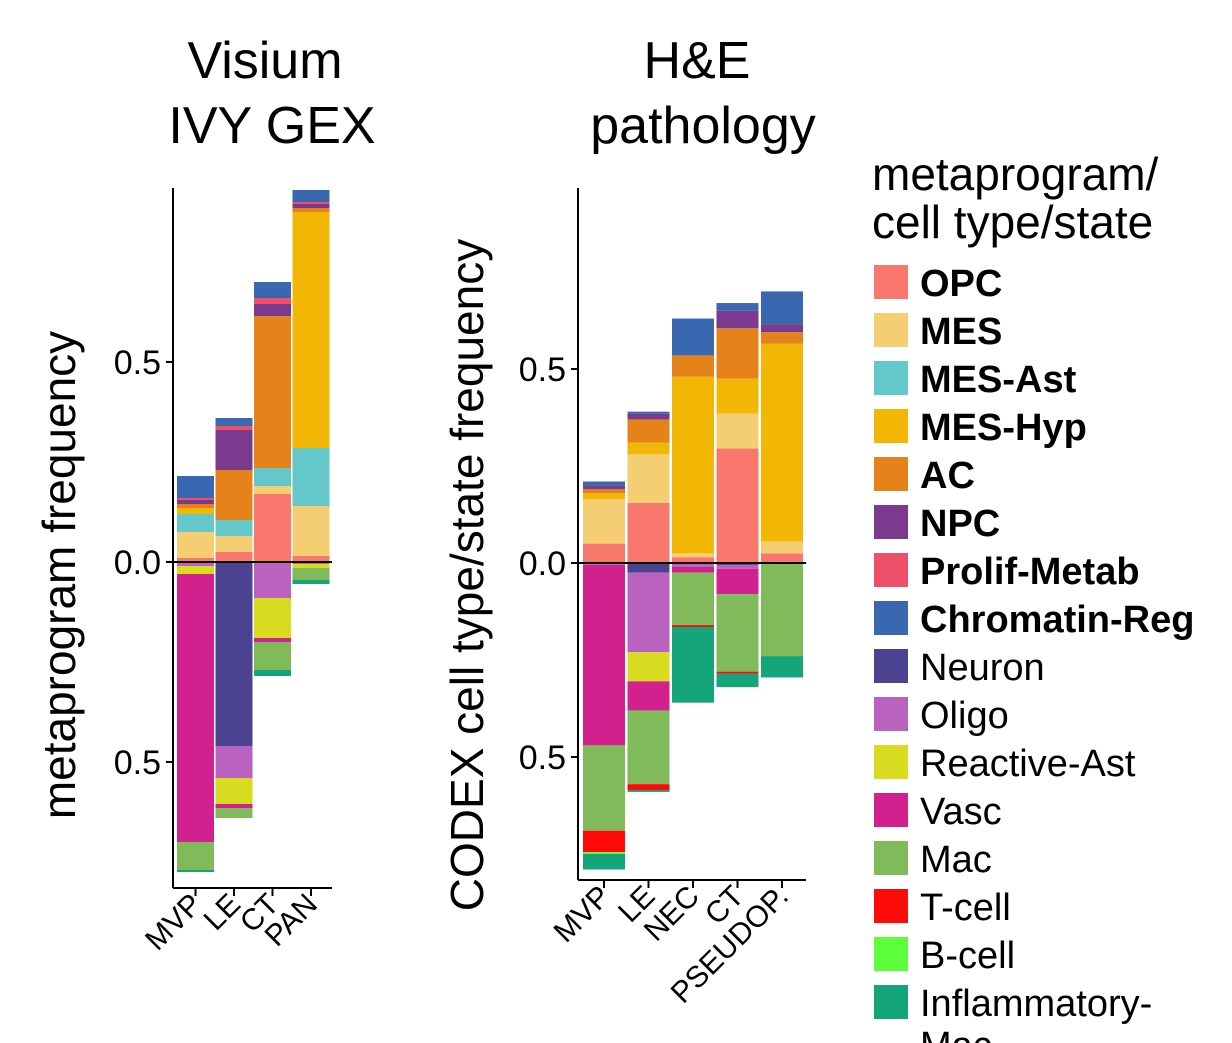  Describe the element at coordinates (737, 396) in the screenshot. I see `bar-segment-ct-mes-hyp` at that location.